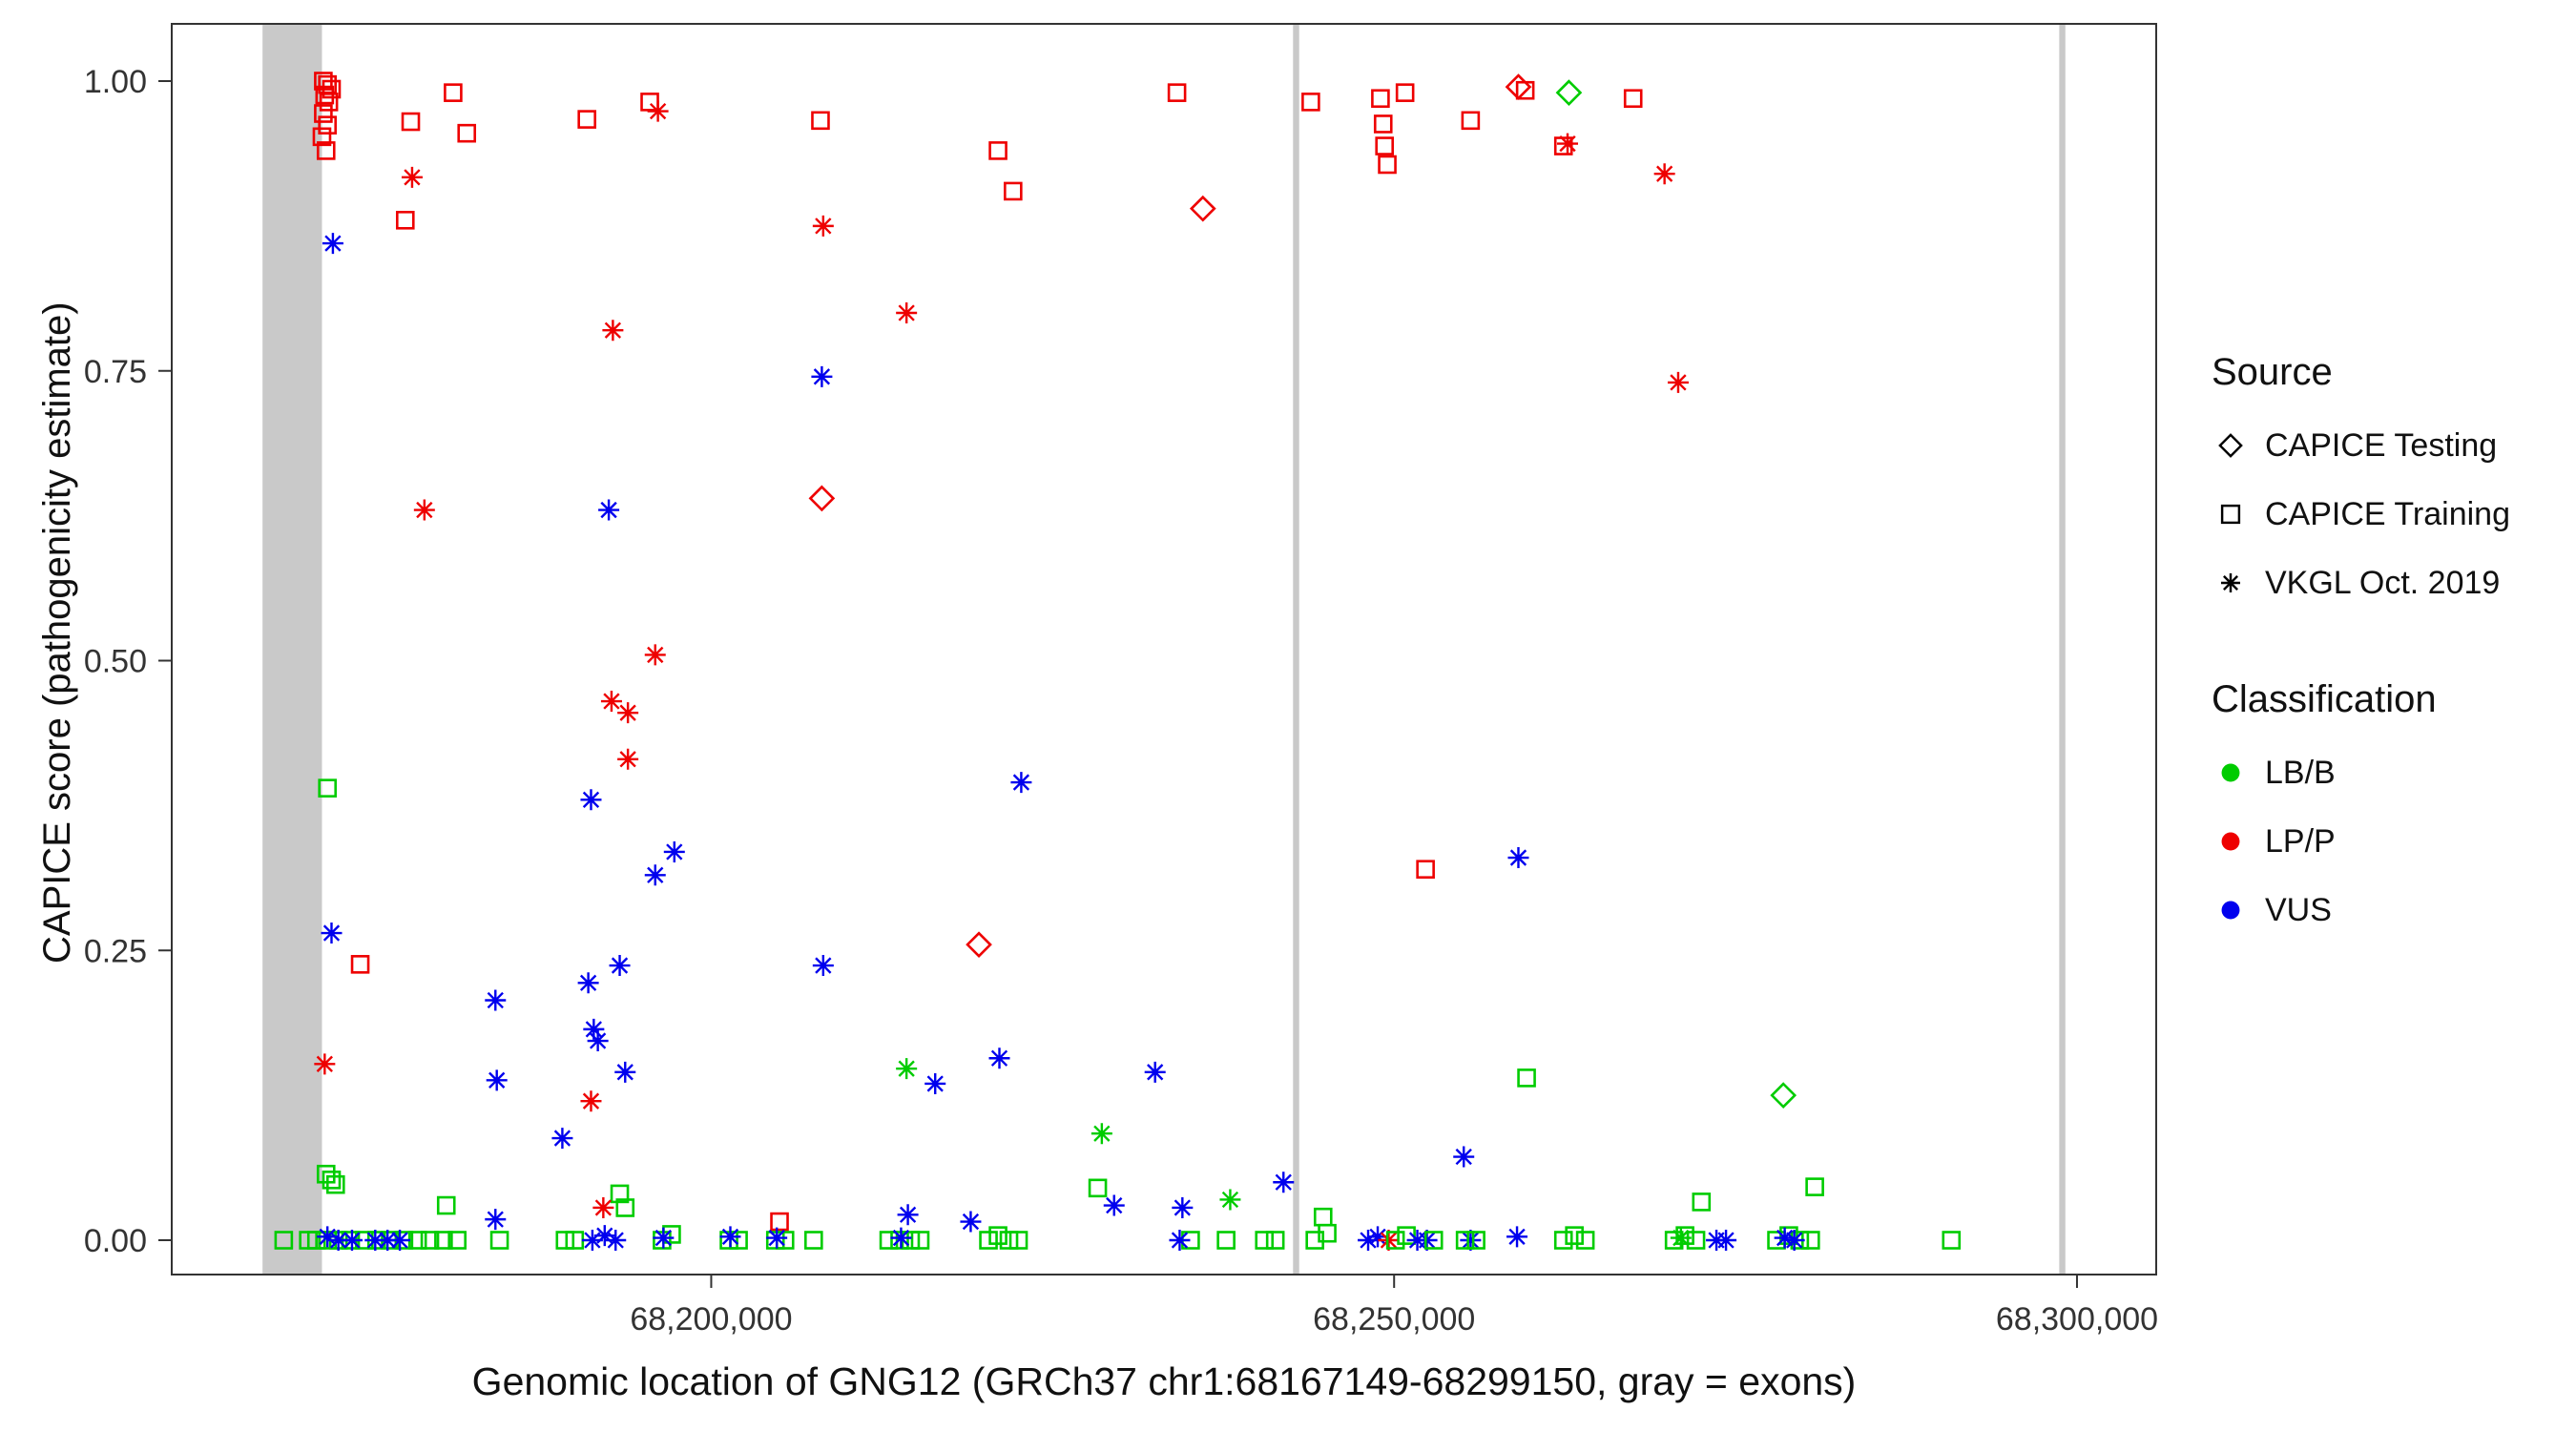 The height and width of the screenshot is (1431, 2576). Describe the element at coordinates (2324, 699) in the screenshot. I see `legend-classification-title: Classification` at that location.